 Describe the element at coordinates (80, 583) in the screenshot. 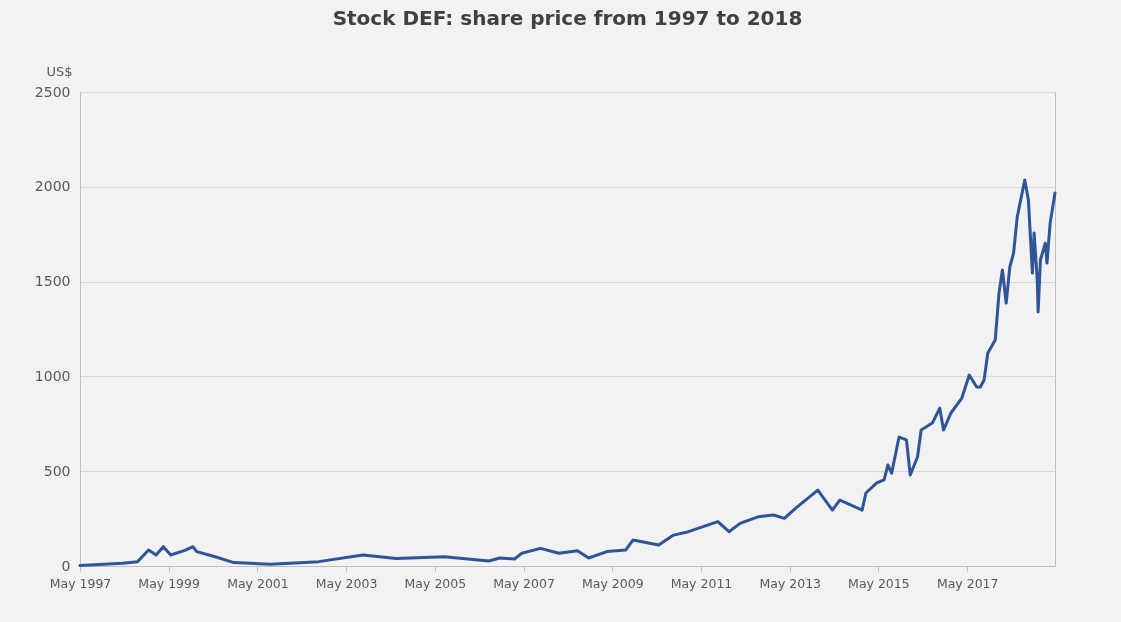

I see `x-tick-label: May 1997` at that location.